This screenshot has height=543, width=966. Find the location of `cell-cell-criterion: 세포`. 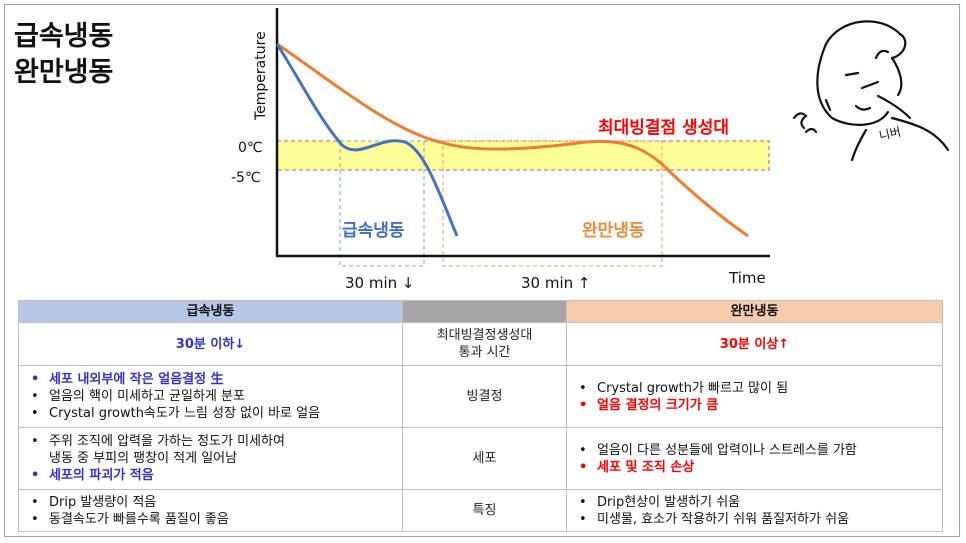

cell-cell-criterion: 세포 is located at coordinates (484, 458).